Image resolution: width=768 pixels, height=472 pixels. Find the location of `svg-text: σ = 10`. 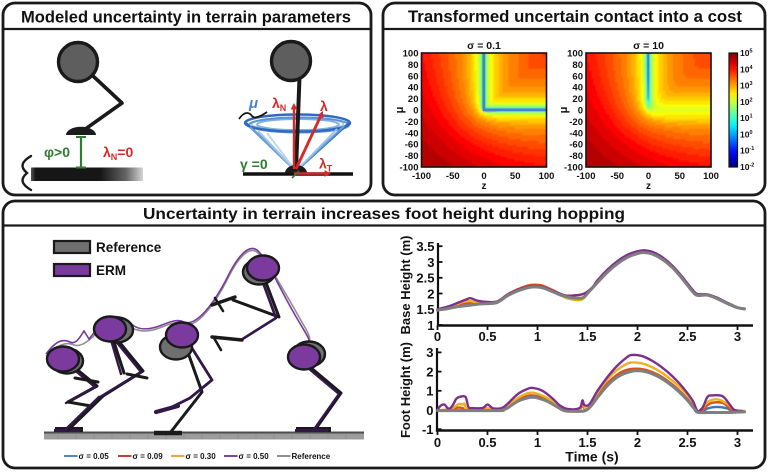

svg-text: σ = 10 is located at coordinates (648, 46).